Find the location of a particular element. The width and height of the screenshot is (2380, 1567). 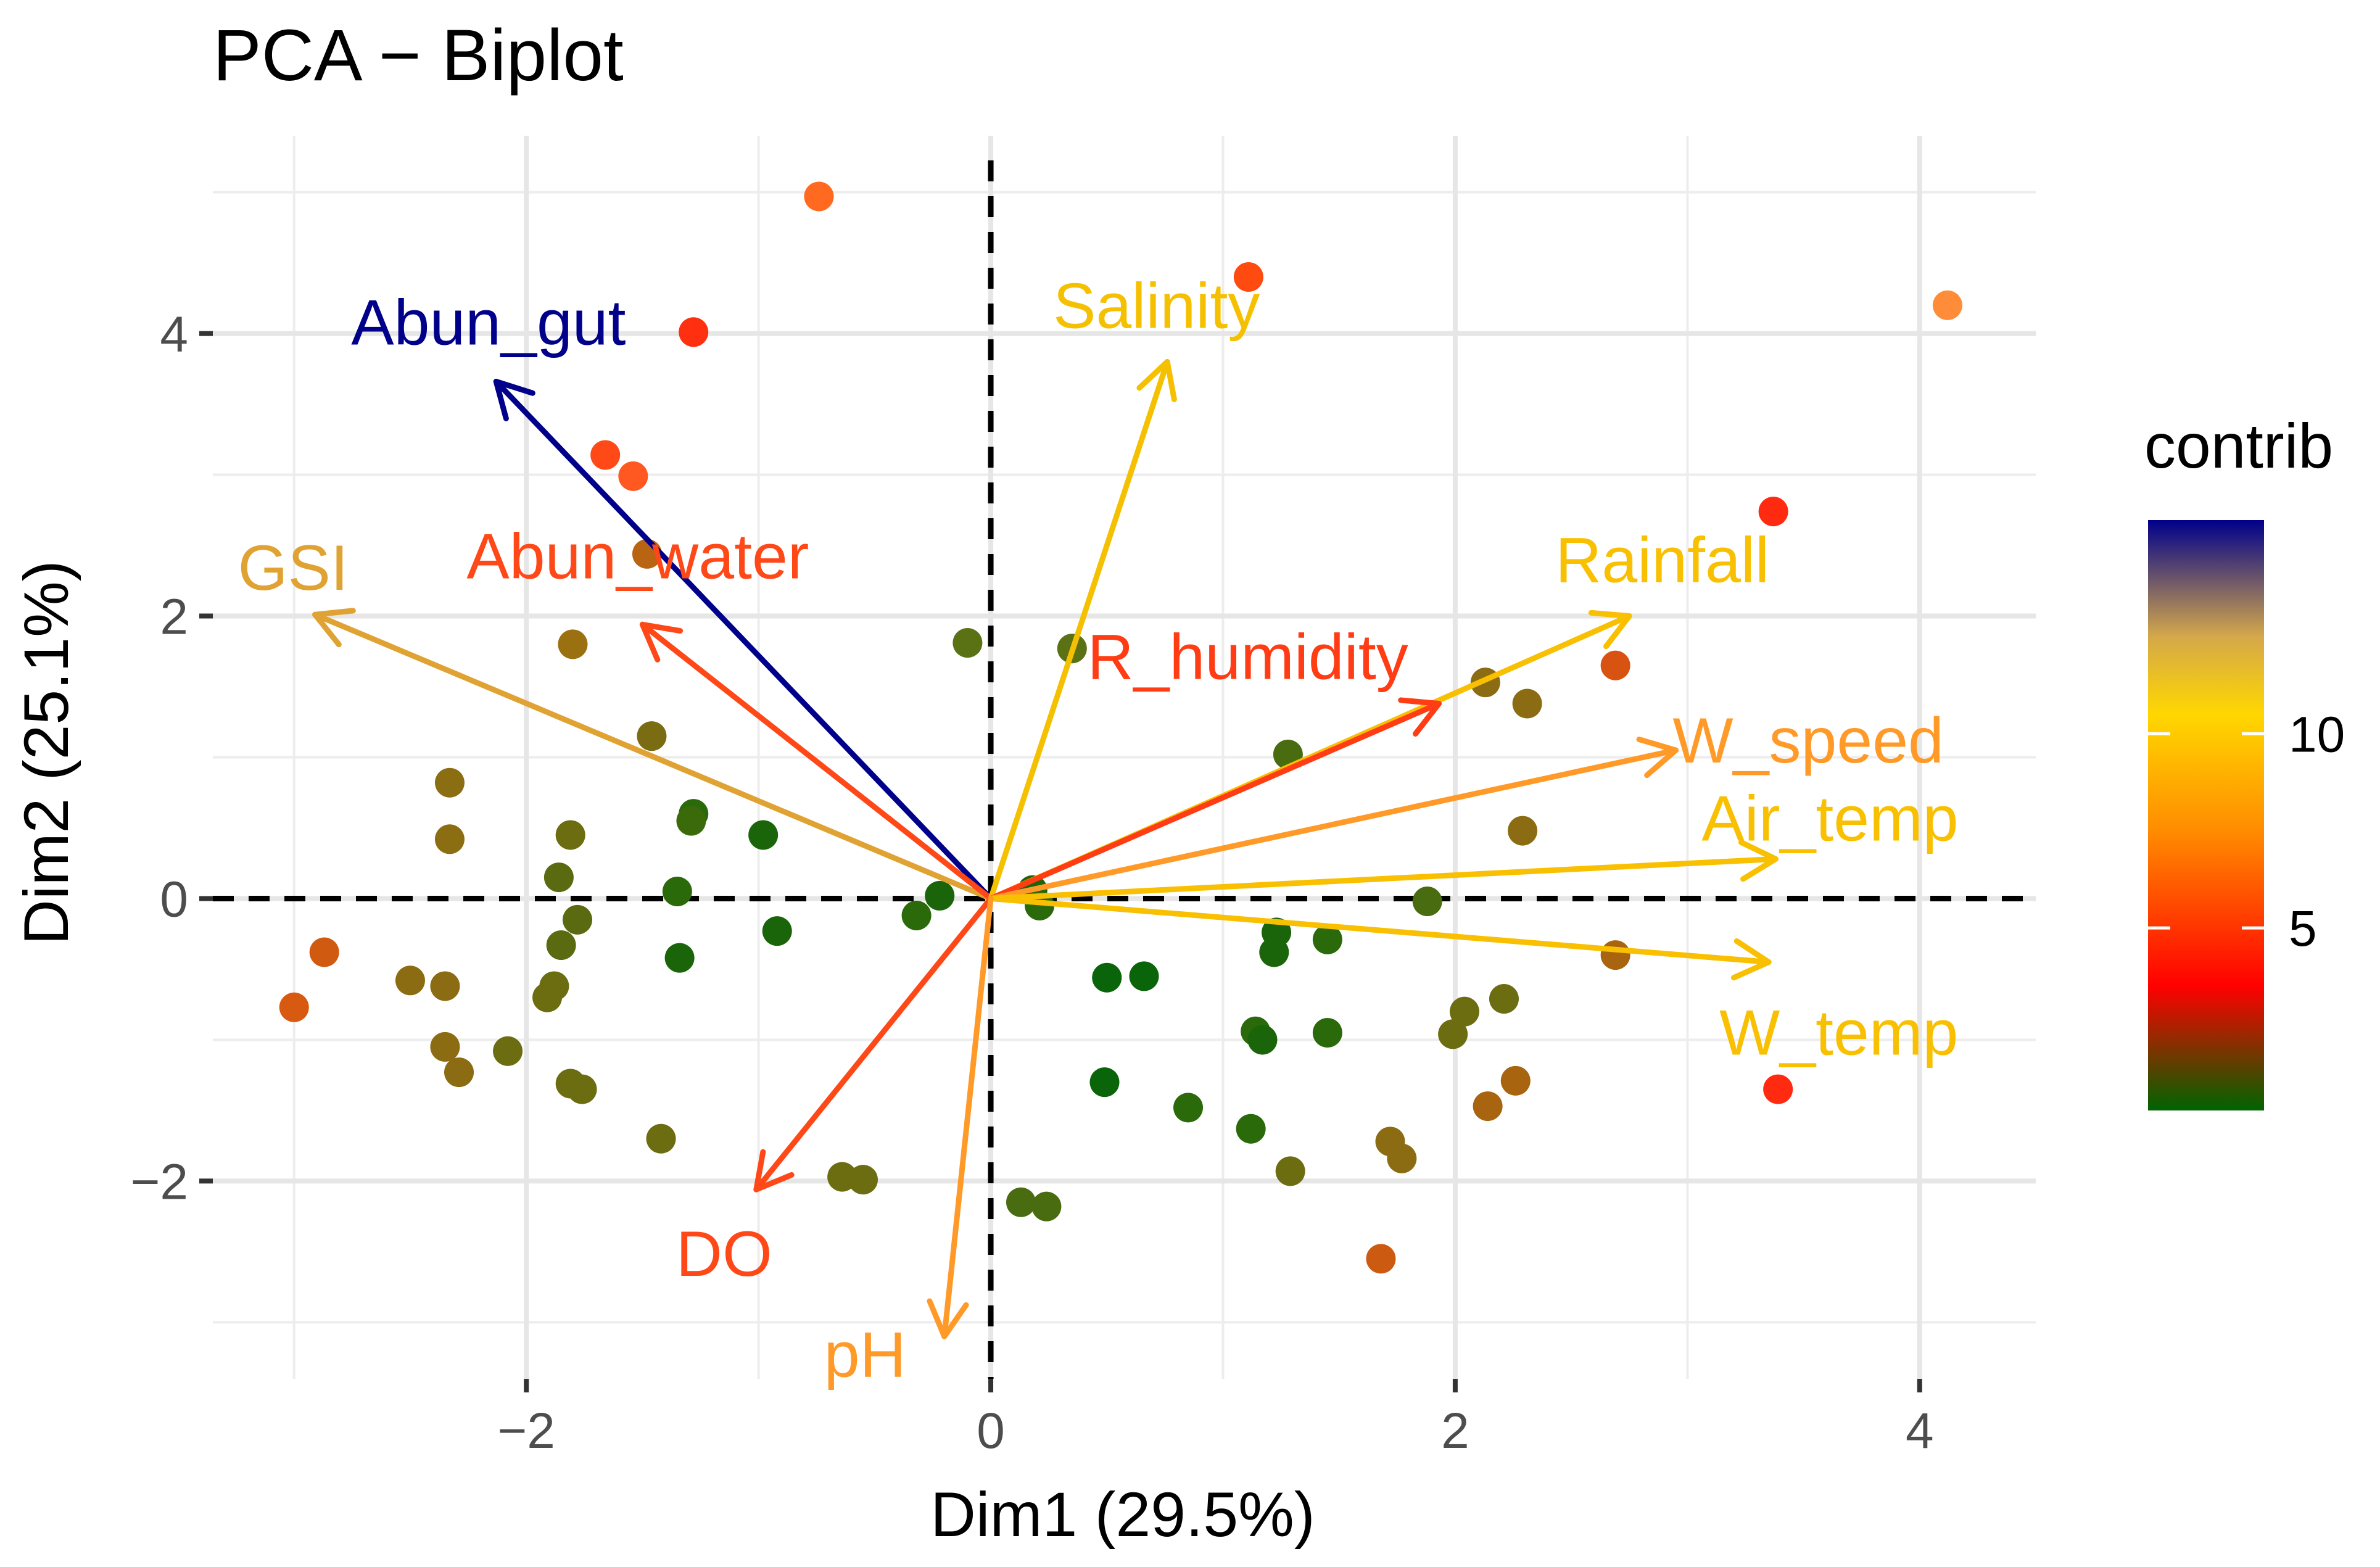

variable-arrow-gsi is located at coordinates (653, 756).